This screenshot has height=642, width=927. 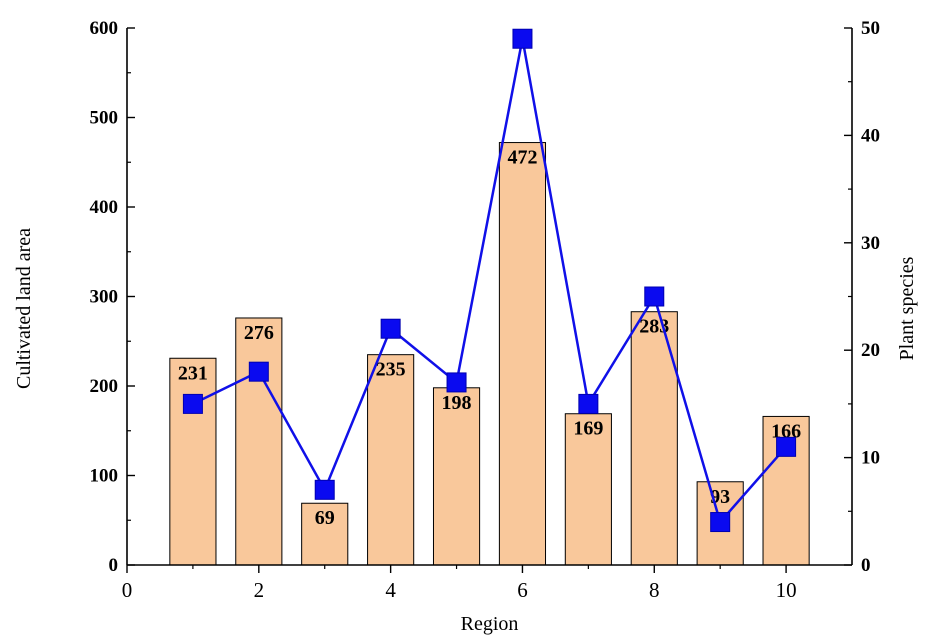 What do you see at coordinates (104, 476) in the screenshot?
I see `y-tick-label: 100` at bounding box center [104, 476].